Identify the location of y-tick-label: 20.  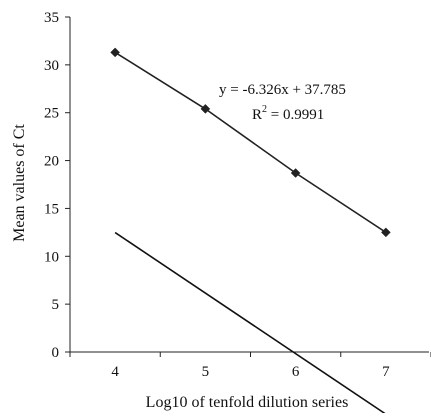
(51, 162).